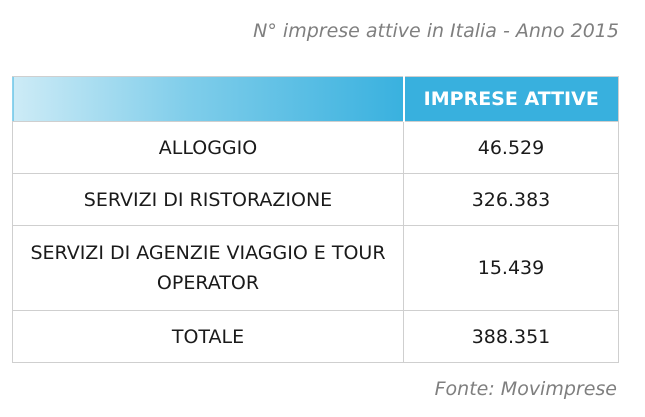 This screenshot has height=417, width=645. Describe the element at coordinates (511, 336) in the screenshot. I see `total-value-cell: 388.351` at that location.